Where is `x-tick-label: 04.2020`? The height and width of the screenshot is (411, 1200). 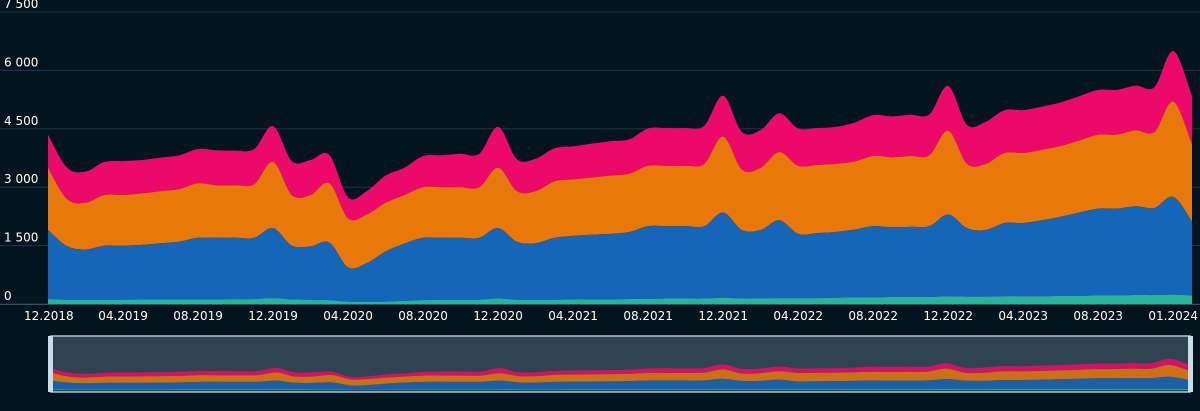
x-tick-label: 04.2020 is located at coordinates (348, 316).